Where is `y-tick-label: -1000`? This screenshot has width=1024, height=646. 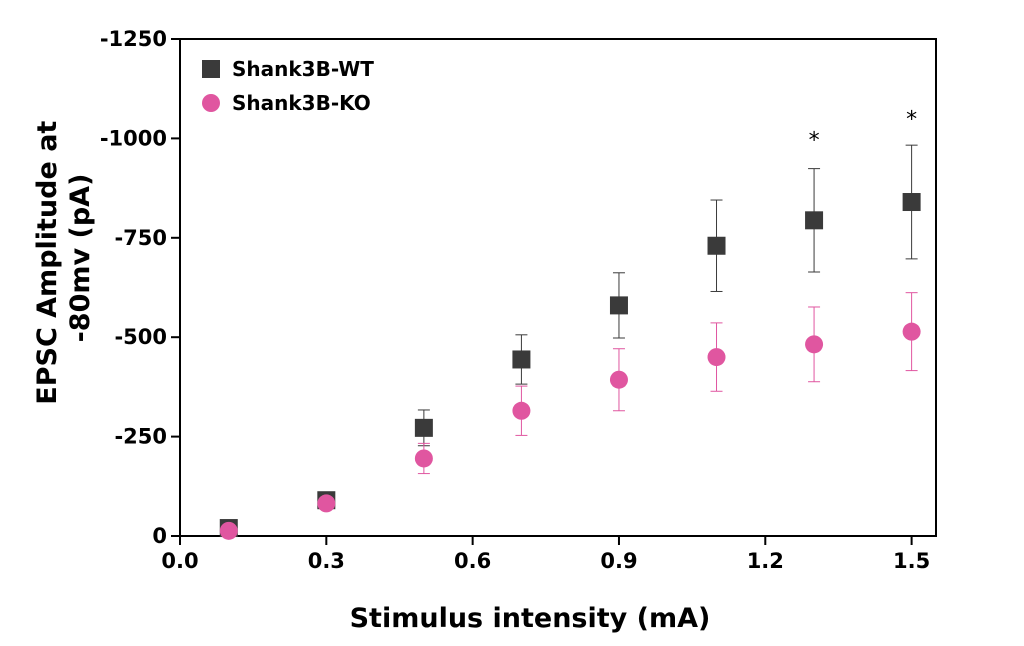
y-tick-label: -1000 is located at coordinates (133, 138).